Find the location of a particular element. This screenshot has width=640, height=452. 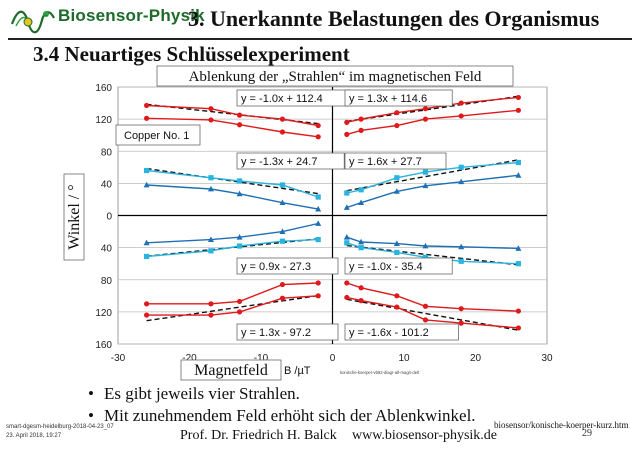

y-tick-label: 160 is located at coordinates (103, 345).